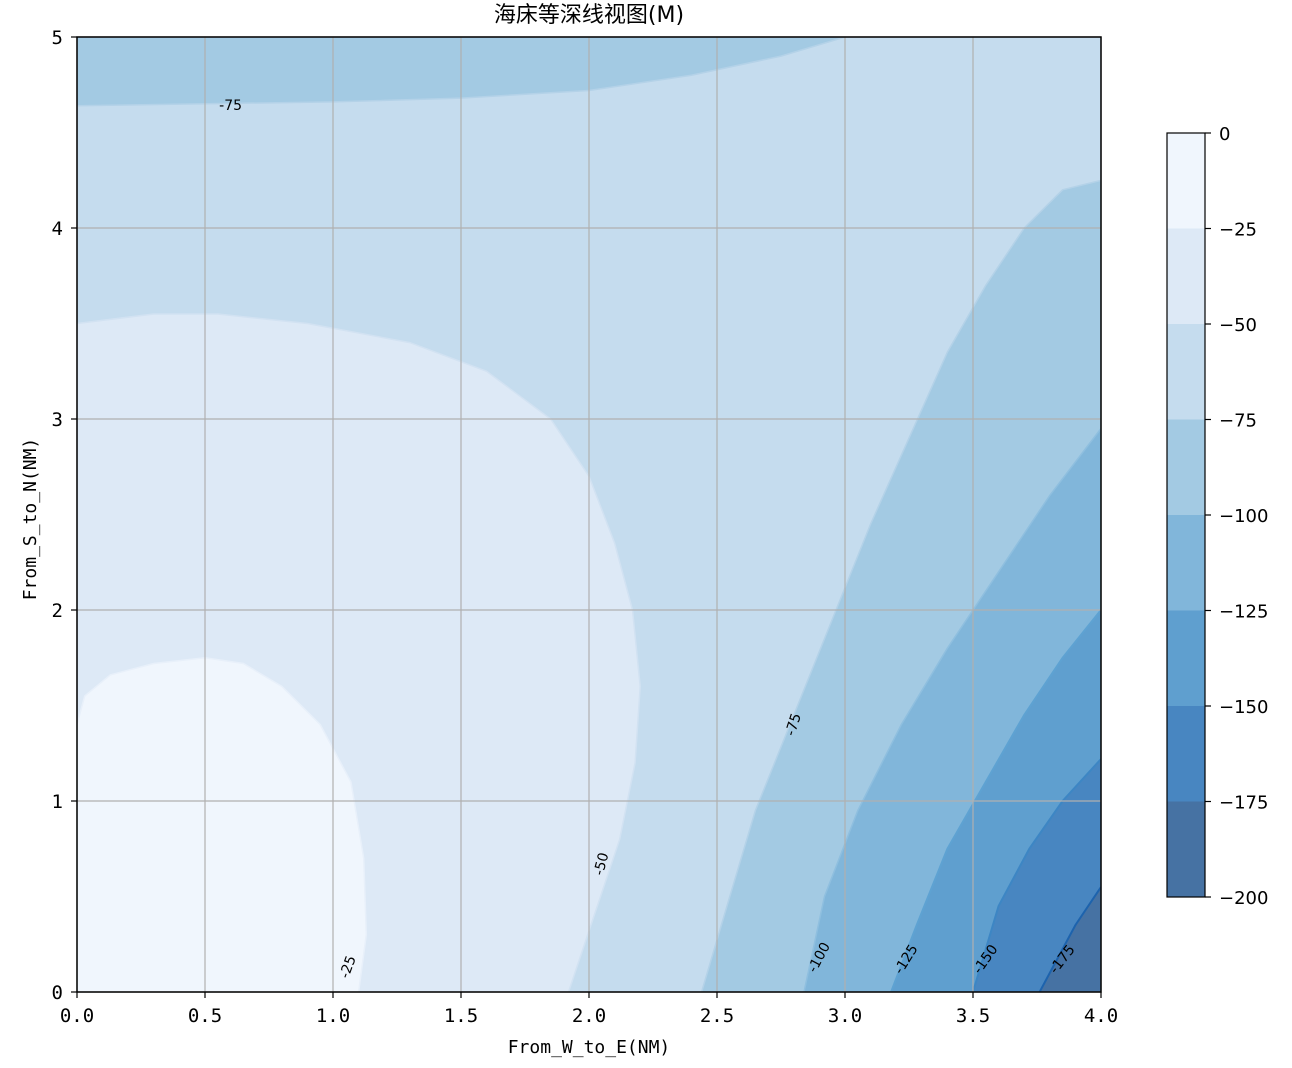  Describe the element at coordinates (717, 1016) in the screenshot. I see `x-tick-label: 2.5` at that location.